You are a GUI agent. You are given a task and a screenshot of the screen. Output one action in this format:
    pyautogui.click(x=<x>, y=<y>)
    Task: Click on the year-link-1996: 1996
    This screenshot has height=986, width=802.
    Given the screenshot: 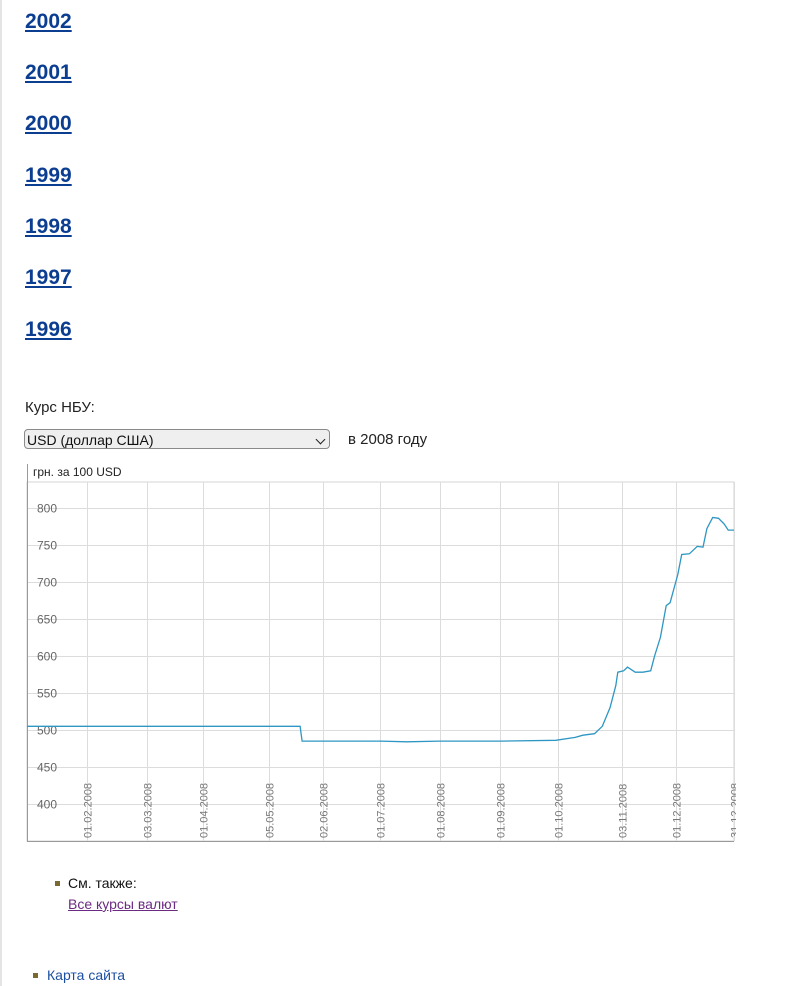 What is the action you would take?
    pyautogui.click(x=48, y=329)
    